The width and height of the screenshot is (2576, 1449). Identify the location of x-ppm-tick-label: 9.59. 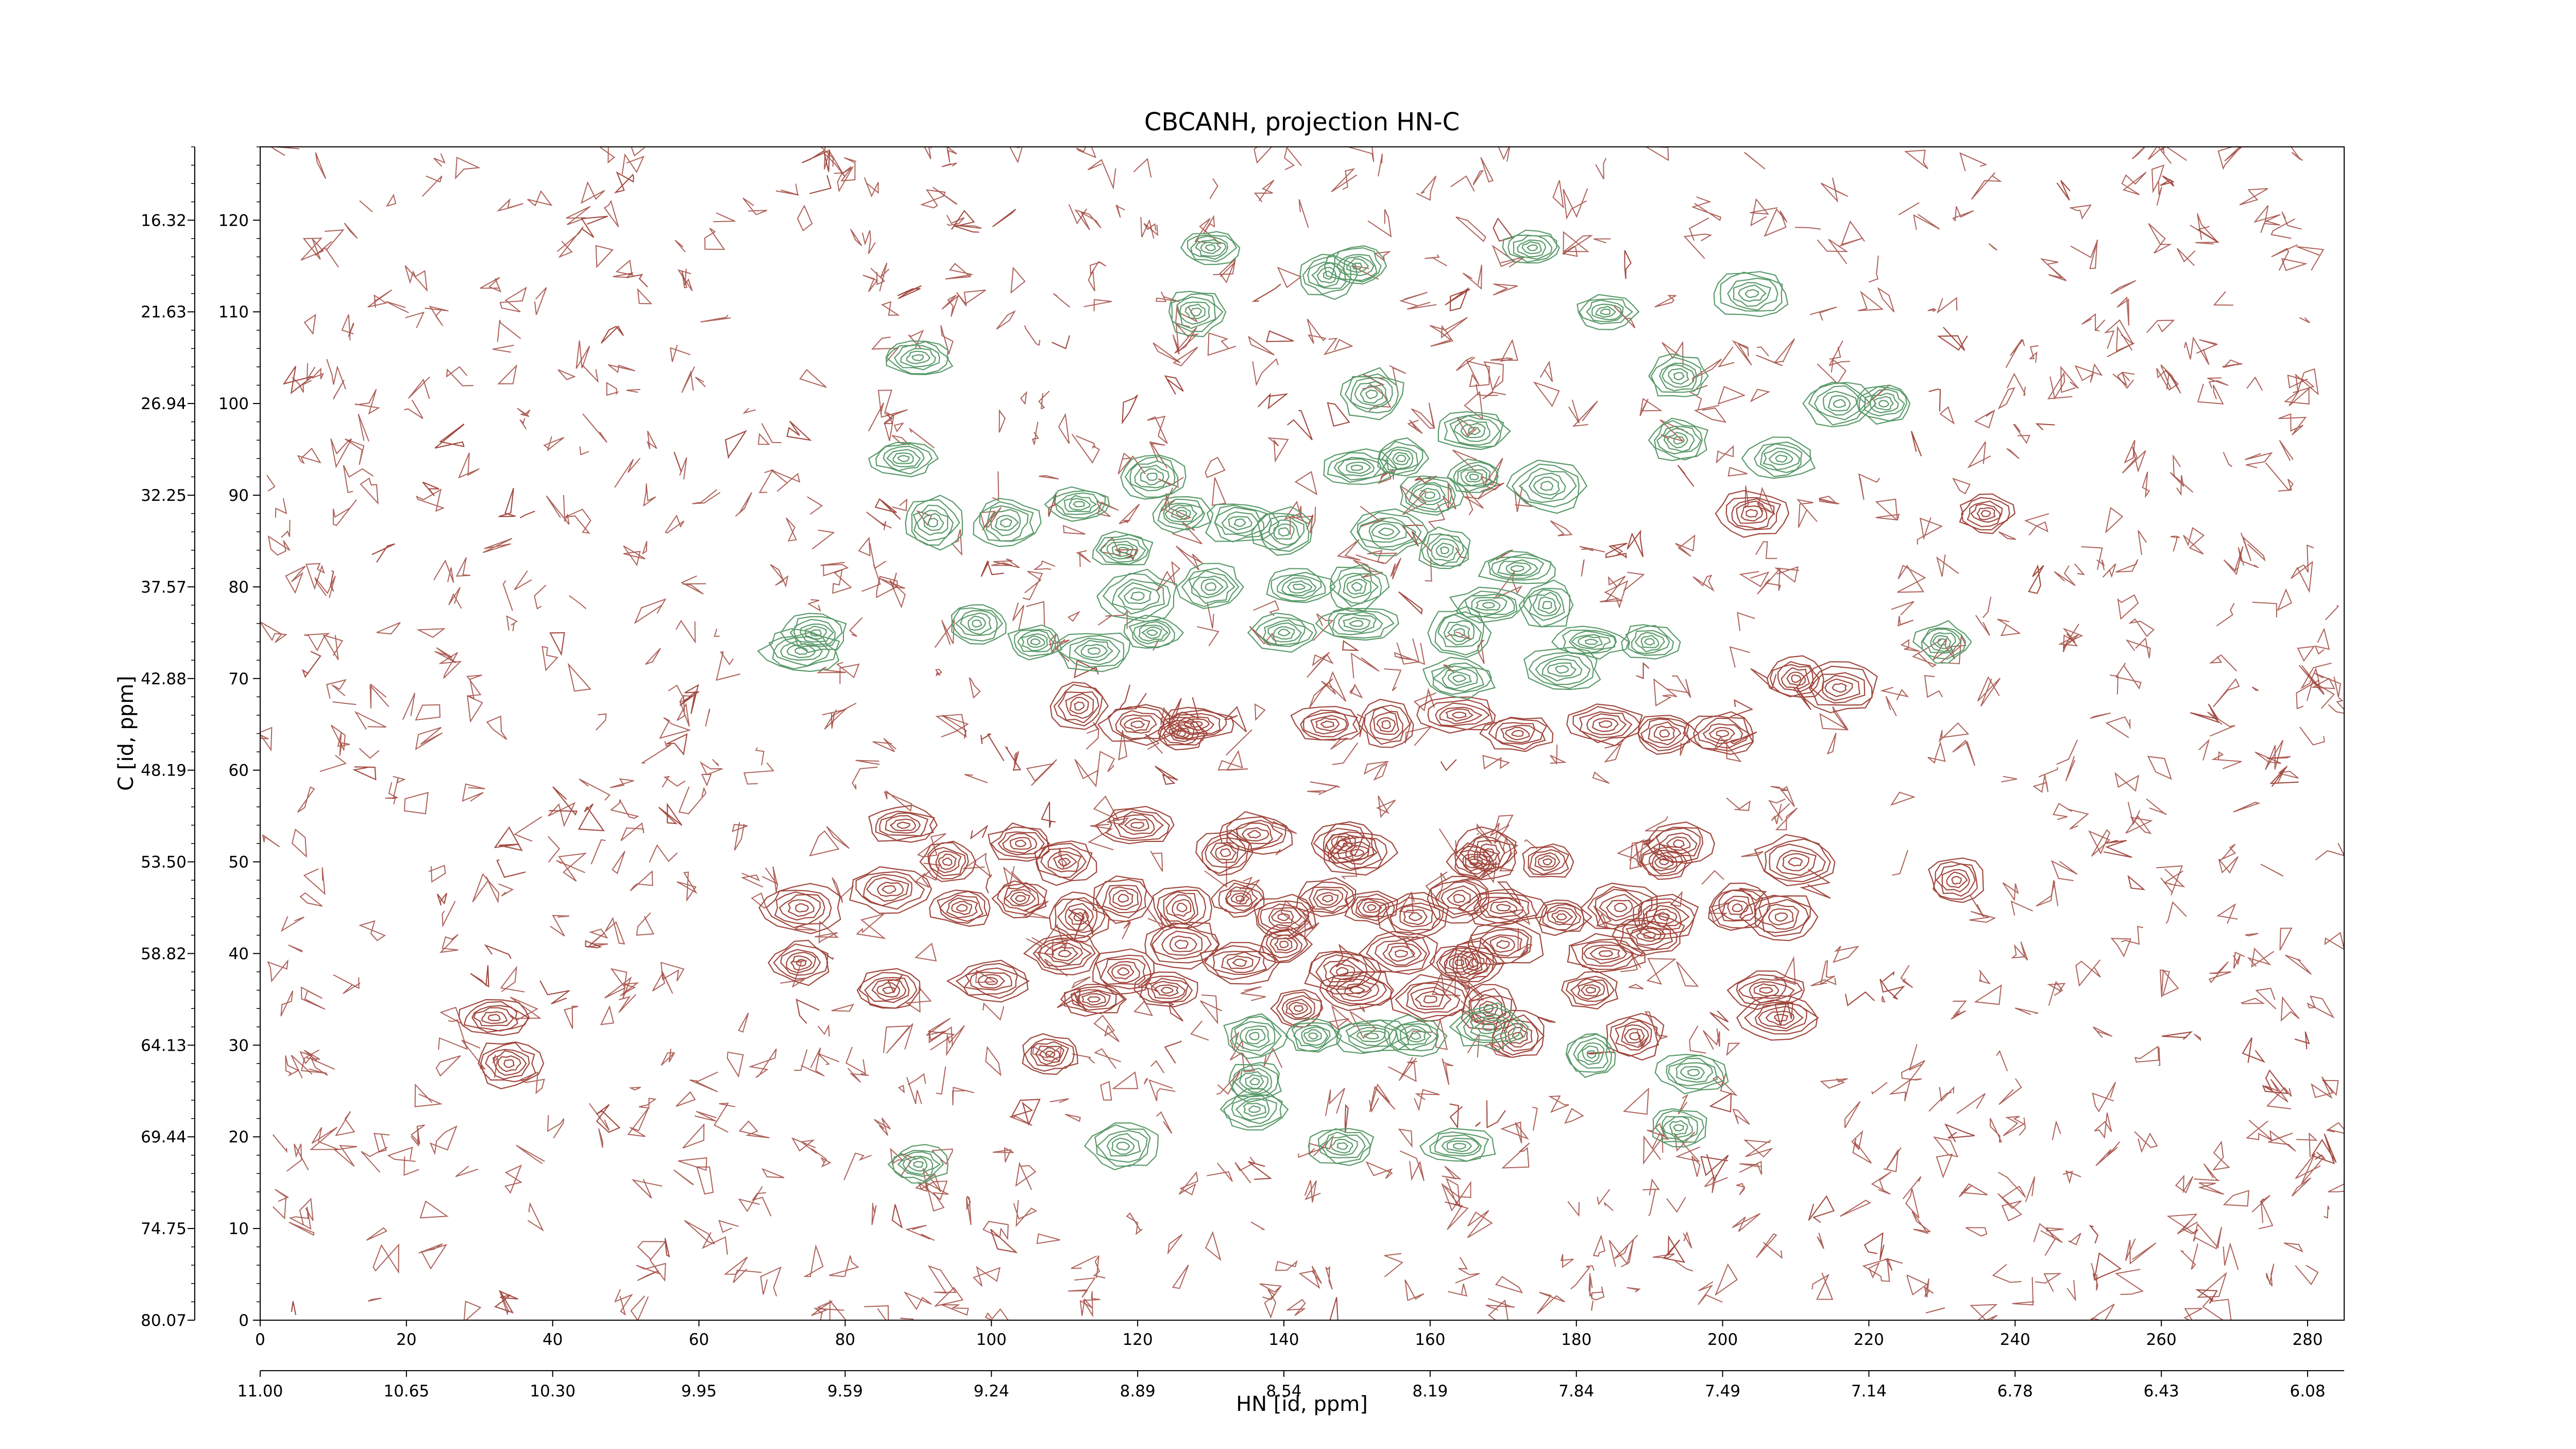
(845, 1391).